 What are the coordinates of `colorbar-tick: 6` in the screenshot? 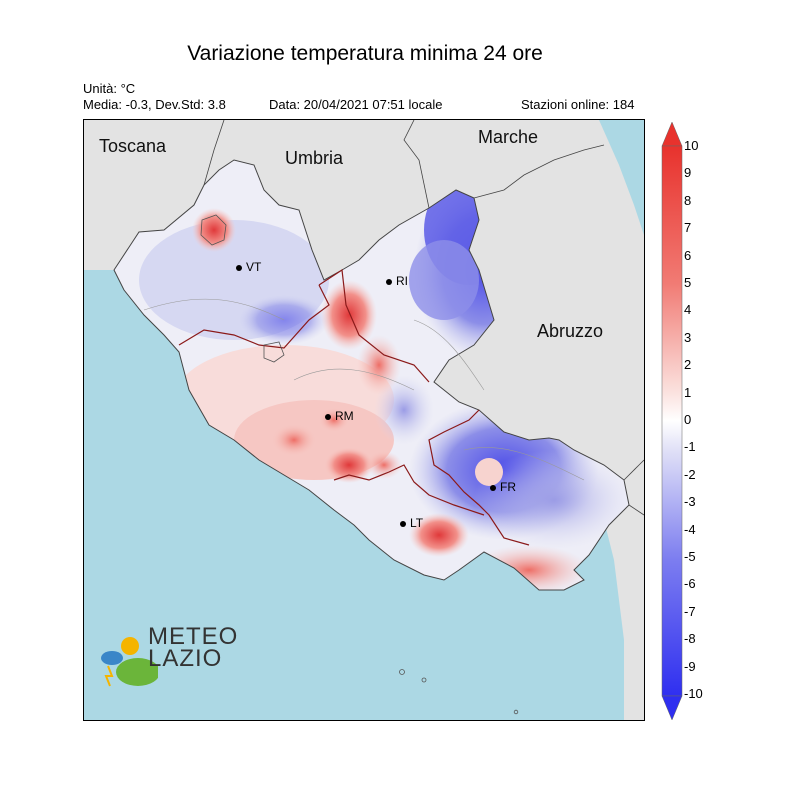 It's located at (688, 255).